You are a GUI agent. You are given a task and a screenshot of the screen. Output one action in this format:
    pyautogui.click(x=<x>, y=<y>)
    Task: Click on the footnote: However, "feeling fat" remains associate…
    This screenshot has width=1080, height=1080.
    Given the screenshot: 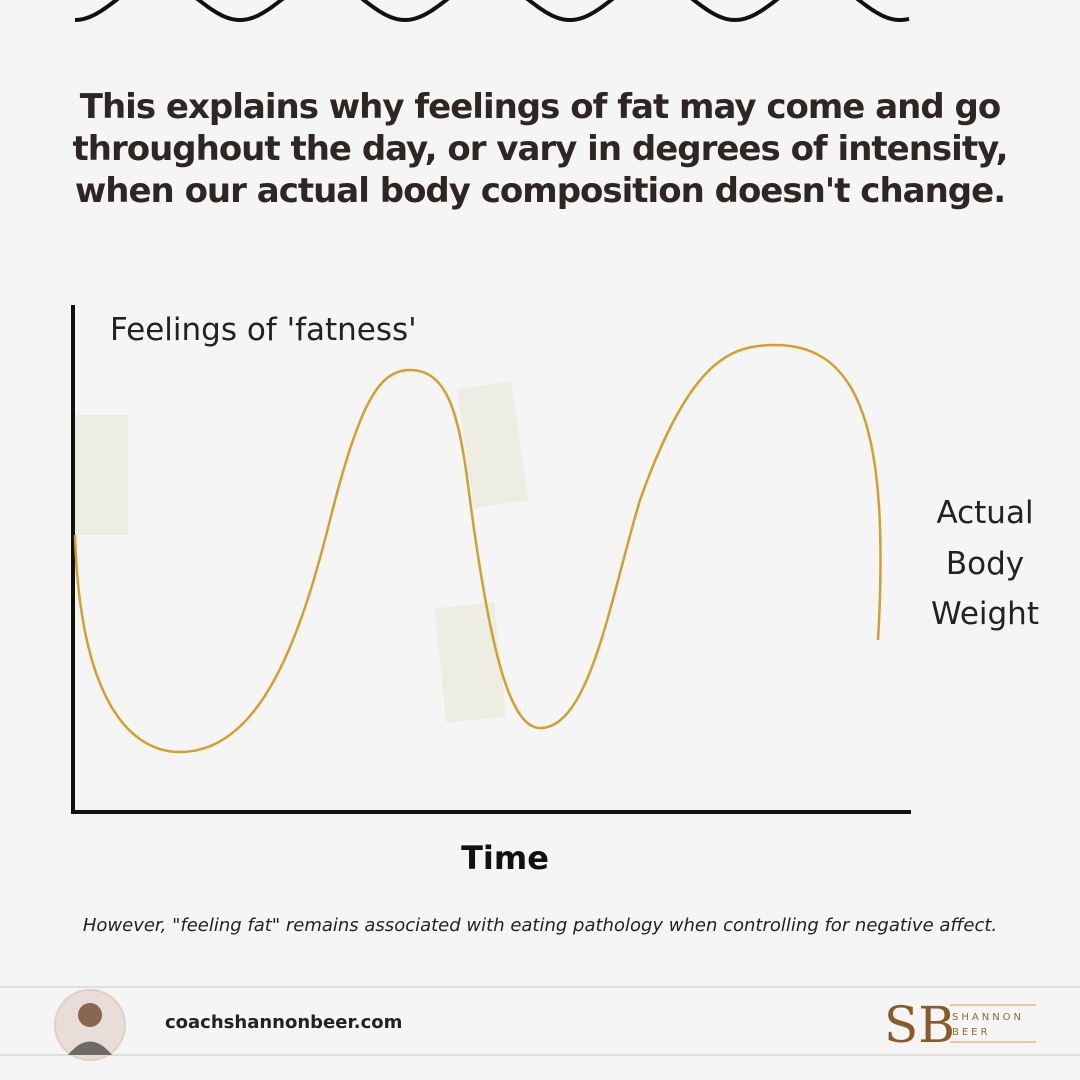 What is the action you would take?
    pyautogui.click(x=540, y=925)
    